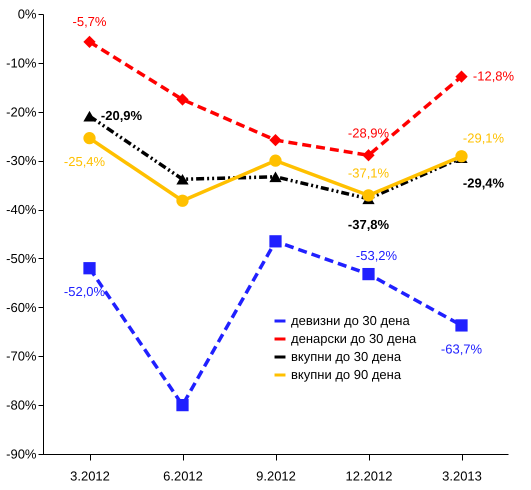 The width and height of the screenshot is (531, 490). I want to click on data-label: -53,2%, so click(377, 256).